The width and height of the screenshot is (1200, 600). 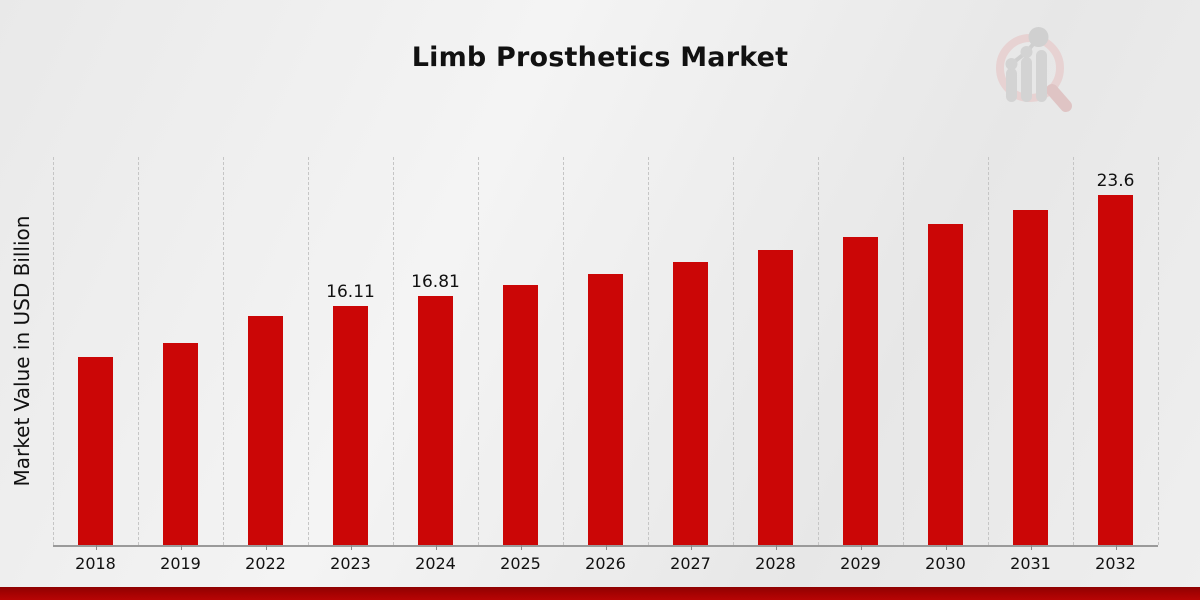 I want to click on x-tick-label-2018: 2018, so click(x=95, y=563).